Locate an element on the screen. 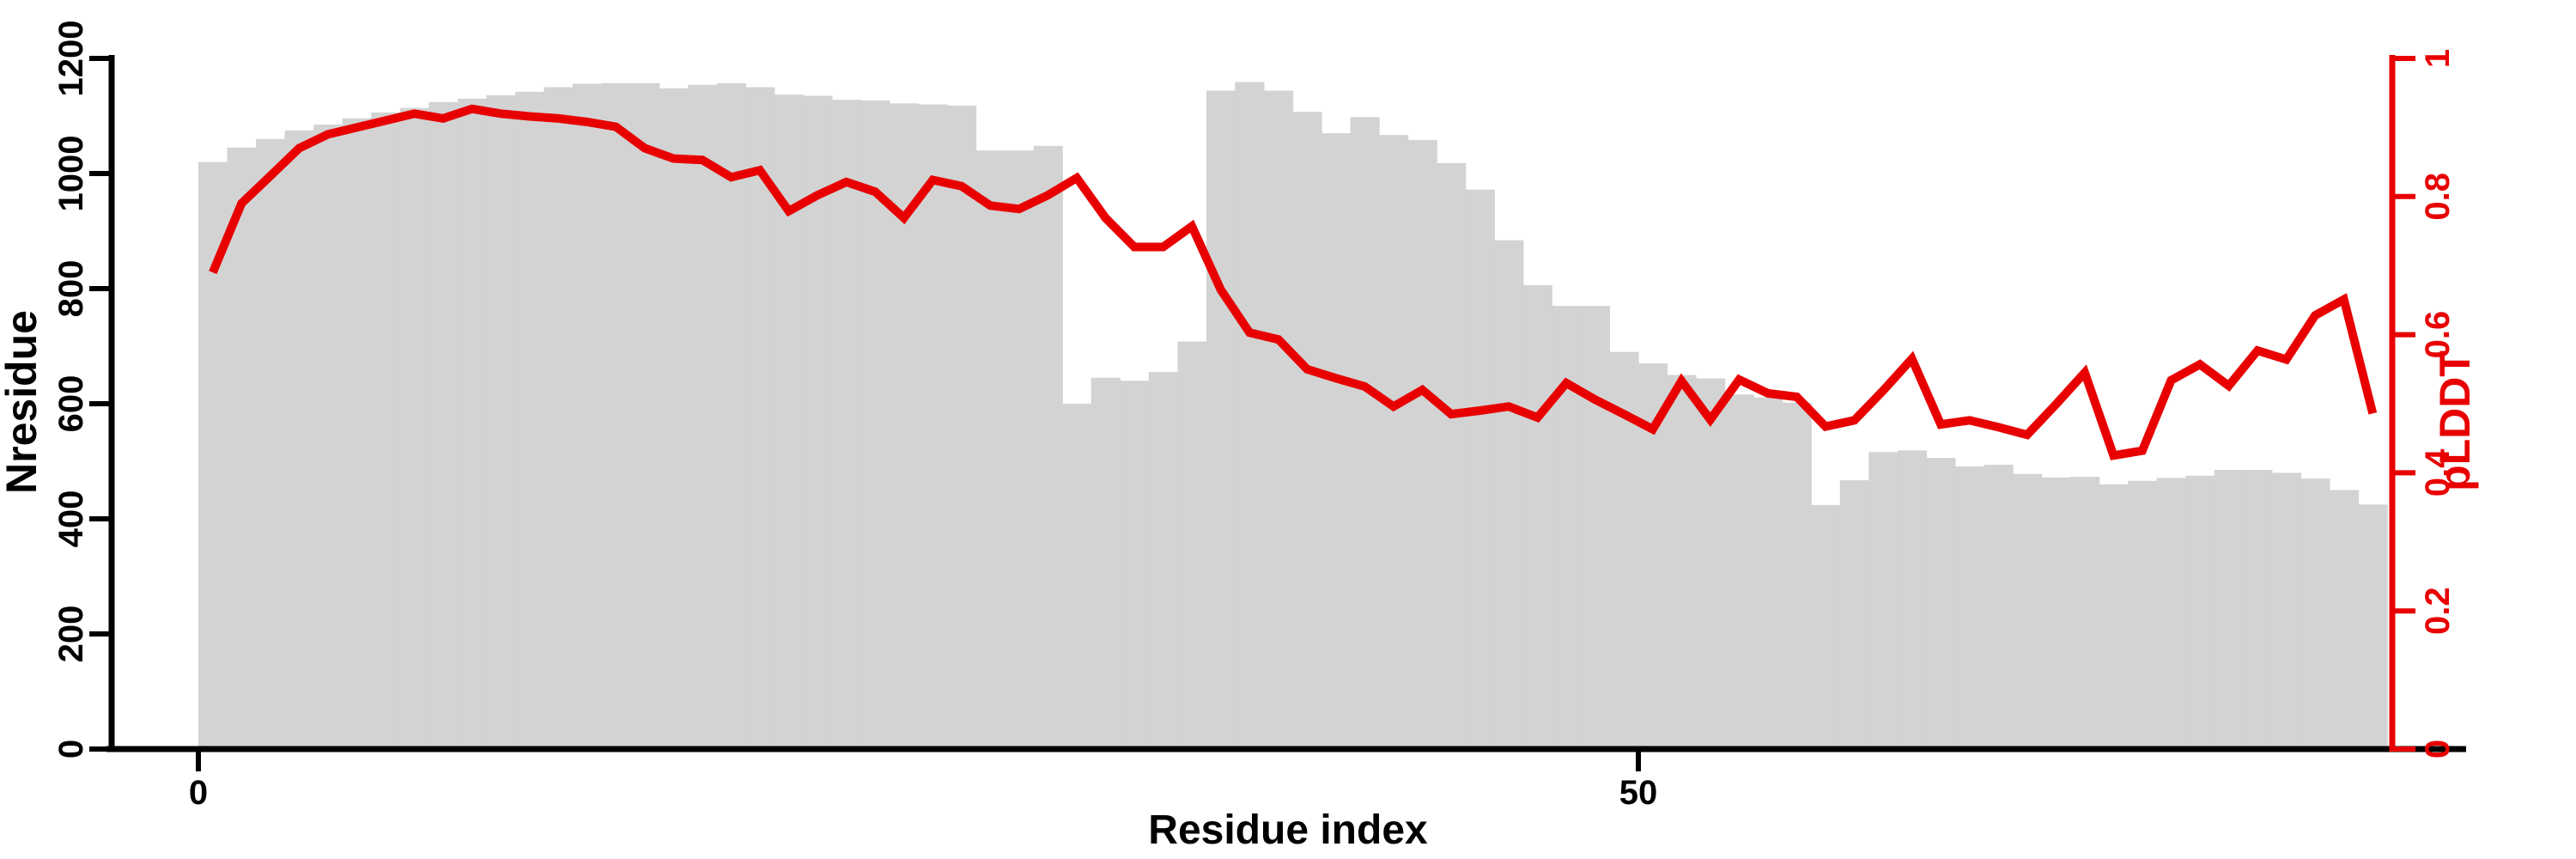  x-tick-label: 50 is located at coordinates (1638, 793).